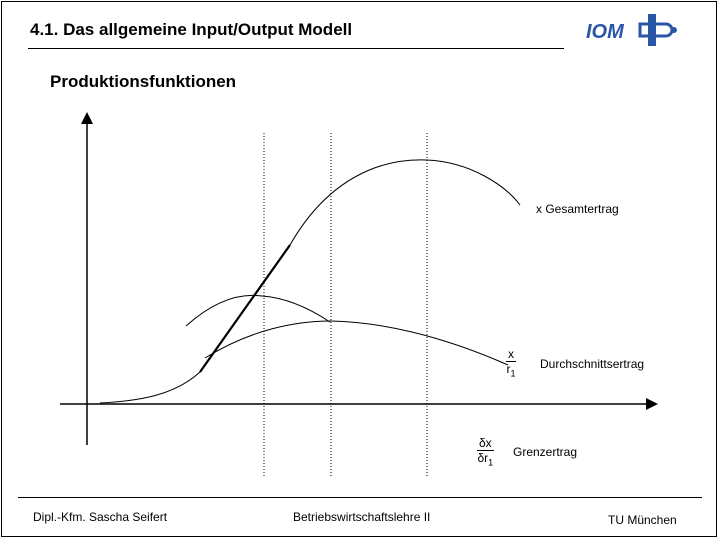 This screenshot has height=540, width=720. Describe the element at coordinates (258, 310) in the screenshot. I see `grenzertrag-curve` at that location.